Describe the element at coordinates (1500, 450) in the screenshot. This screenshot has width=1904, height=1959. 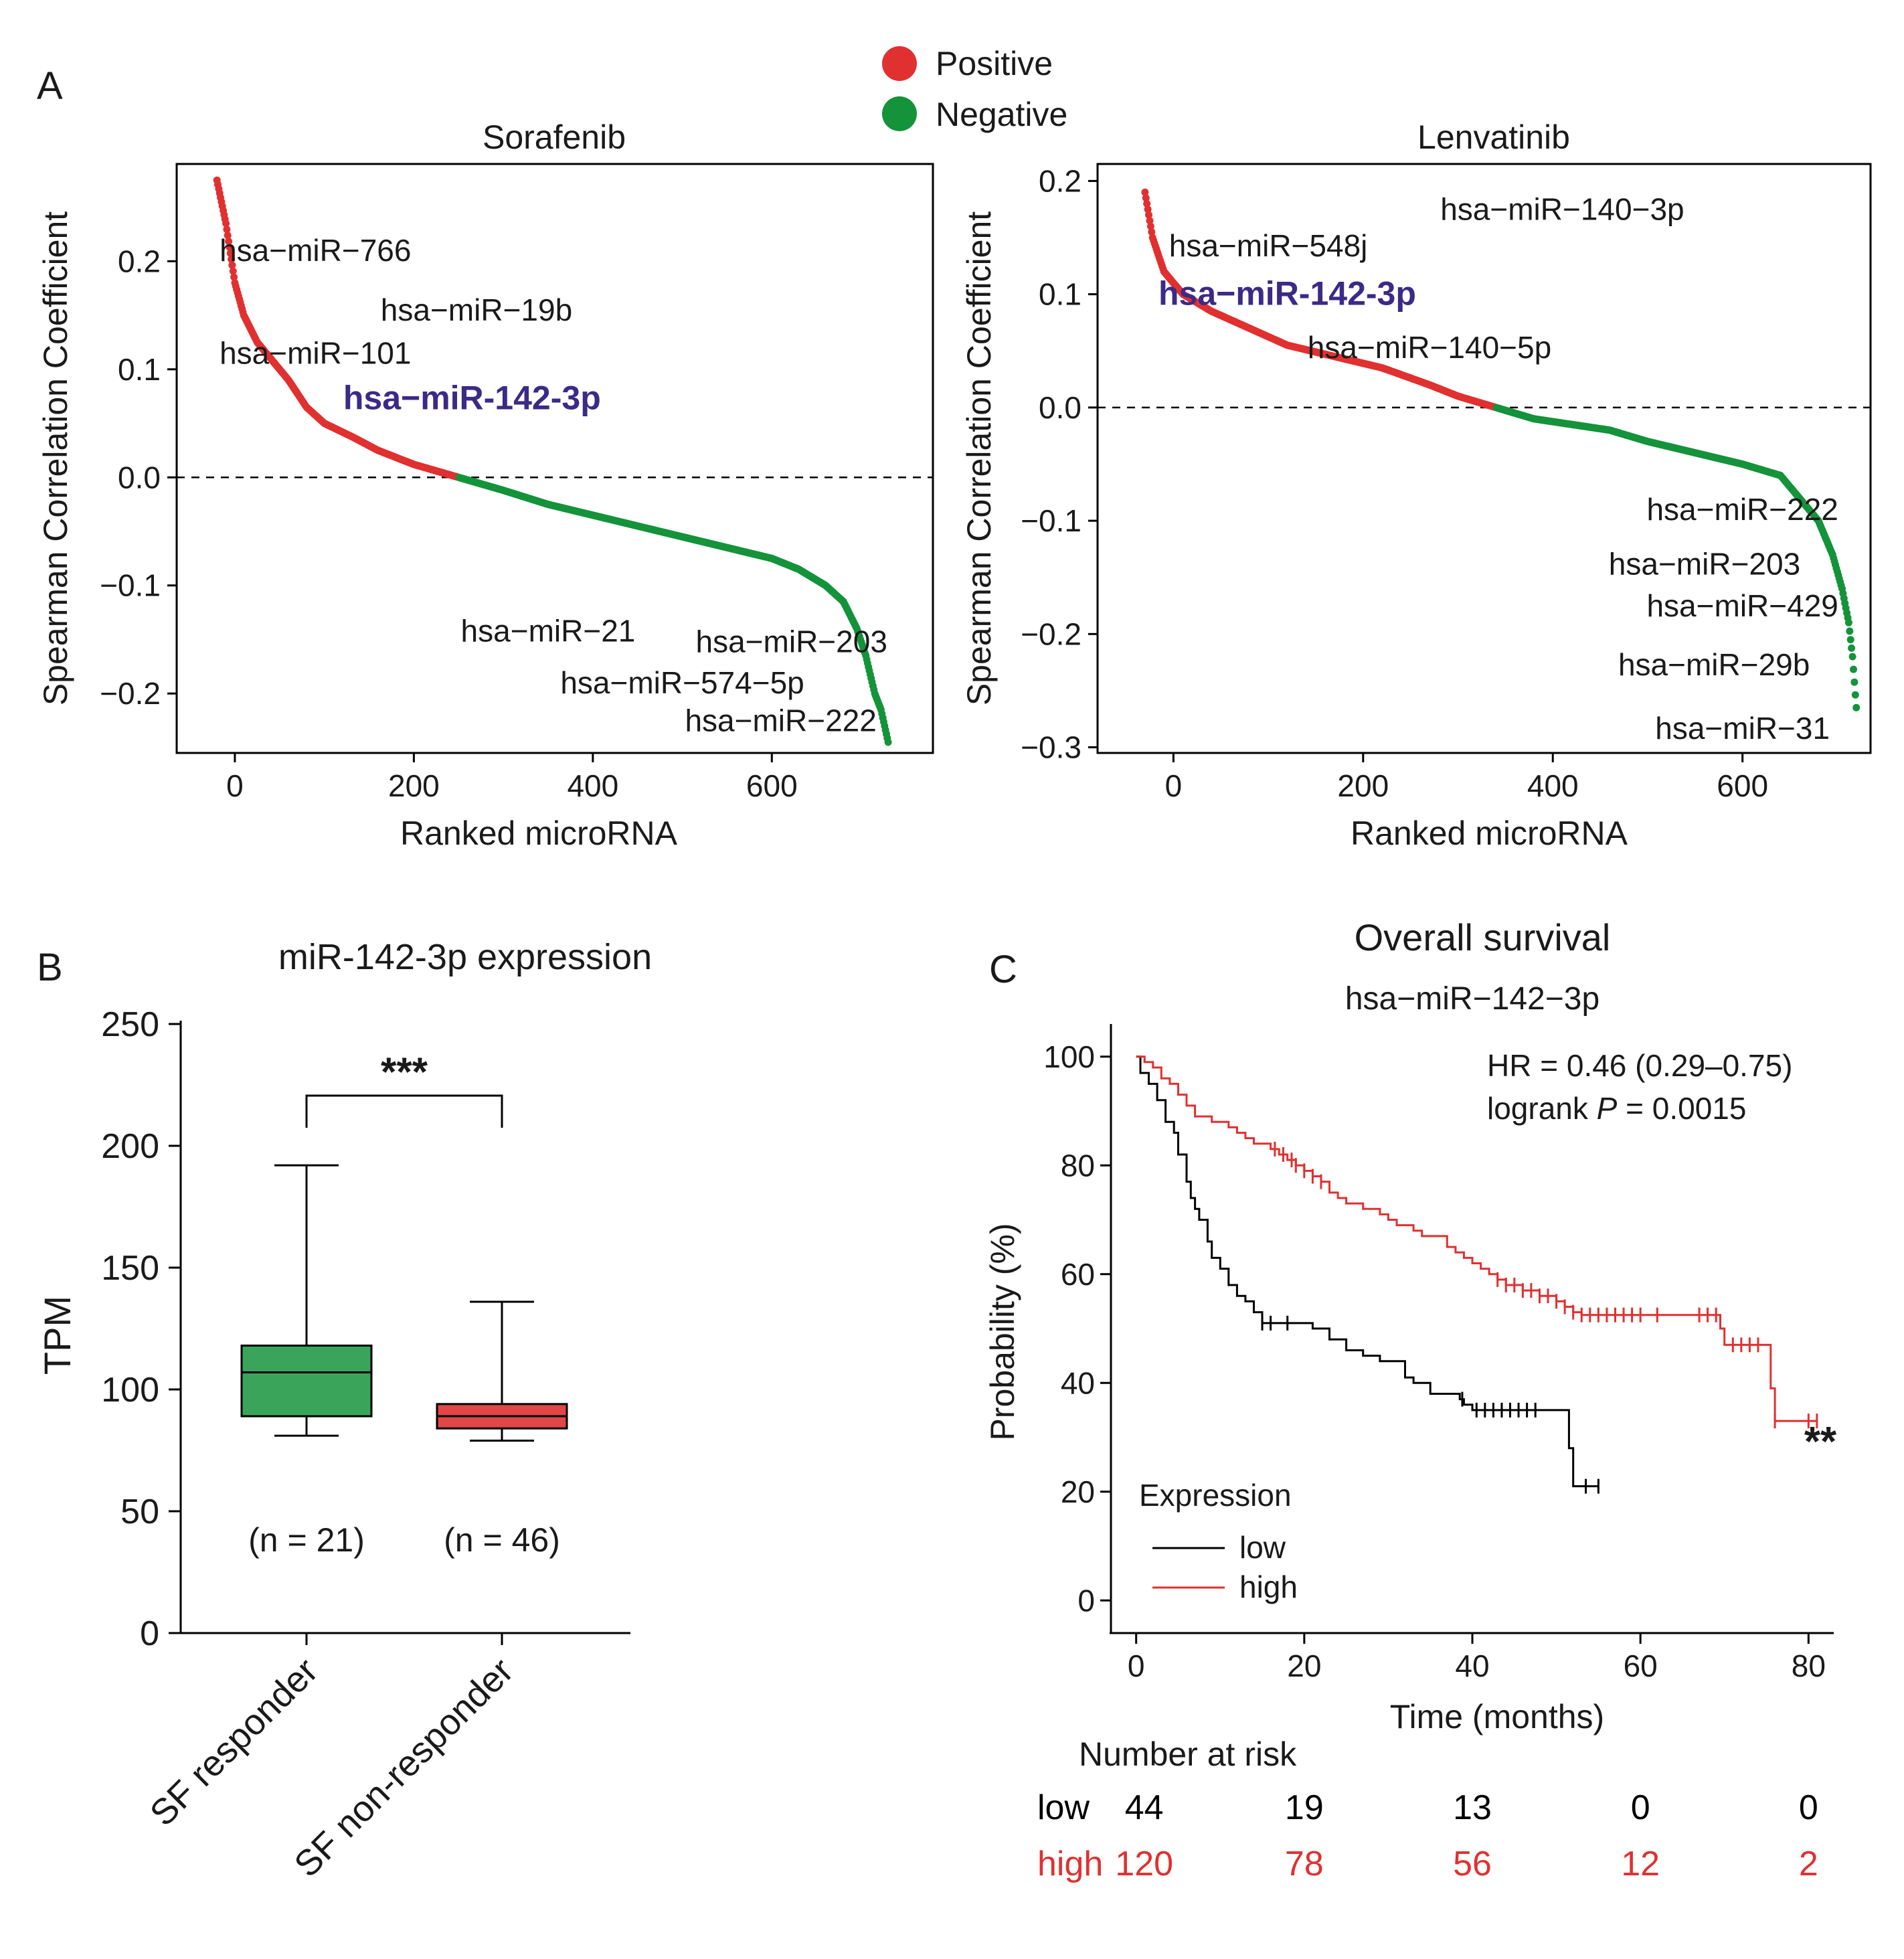
I see `lenvatinib-points` at that location.